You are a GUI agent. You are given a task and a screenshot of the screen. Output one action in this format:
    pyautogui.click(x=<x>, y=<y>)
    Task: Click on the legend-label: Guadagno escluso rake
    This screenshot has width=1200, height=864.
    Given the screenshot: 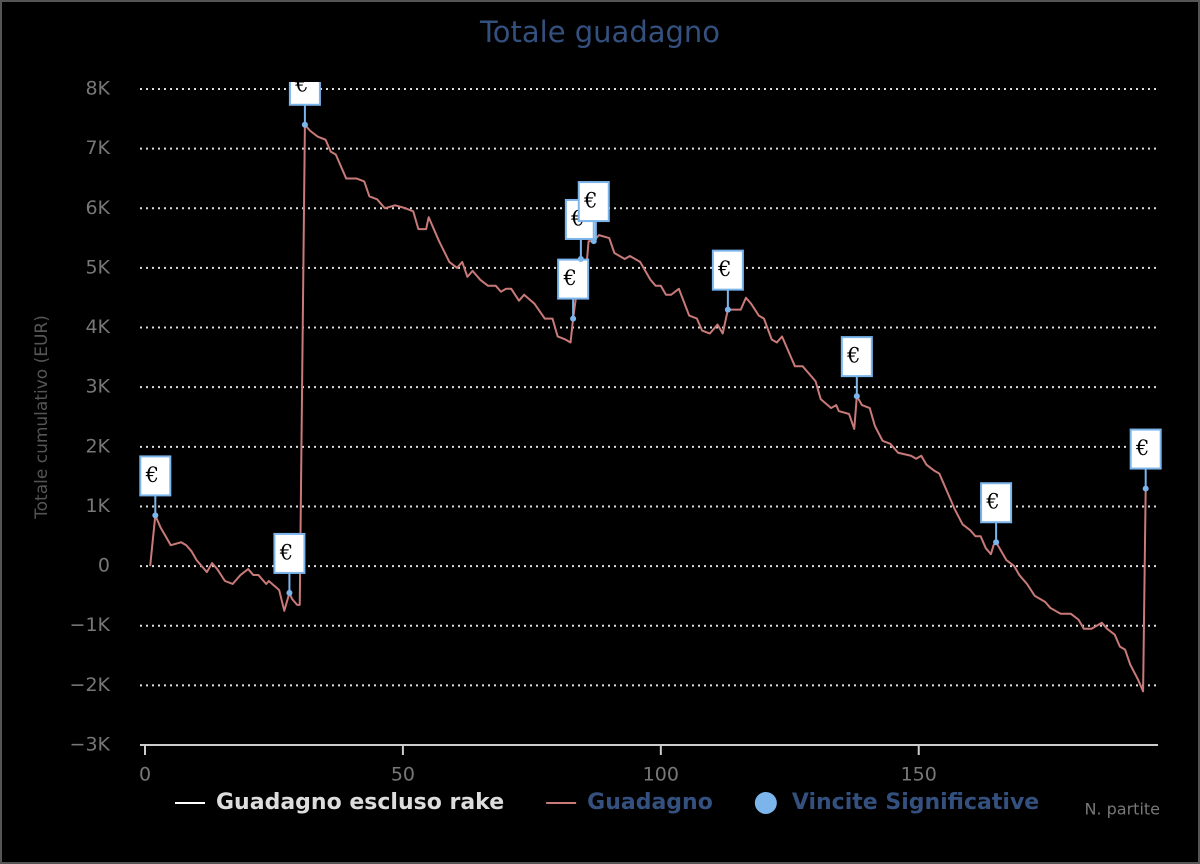 What is the action you would take?
    pyautogui.click(x=360, y=802)
    